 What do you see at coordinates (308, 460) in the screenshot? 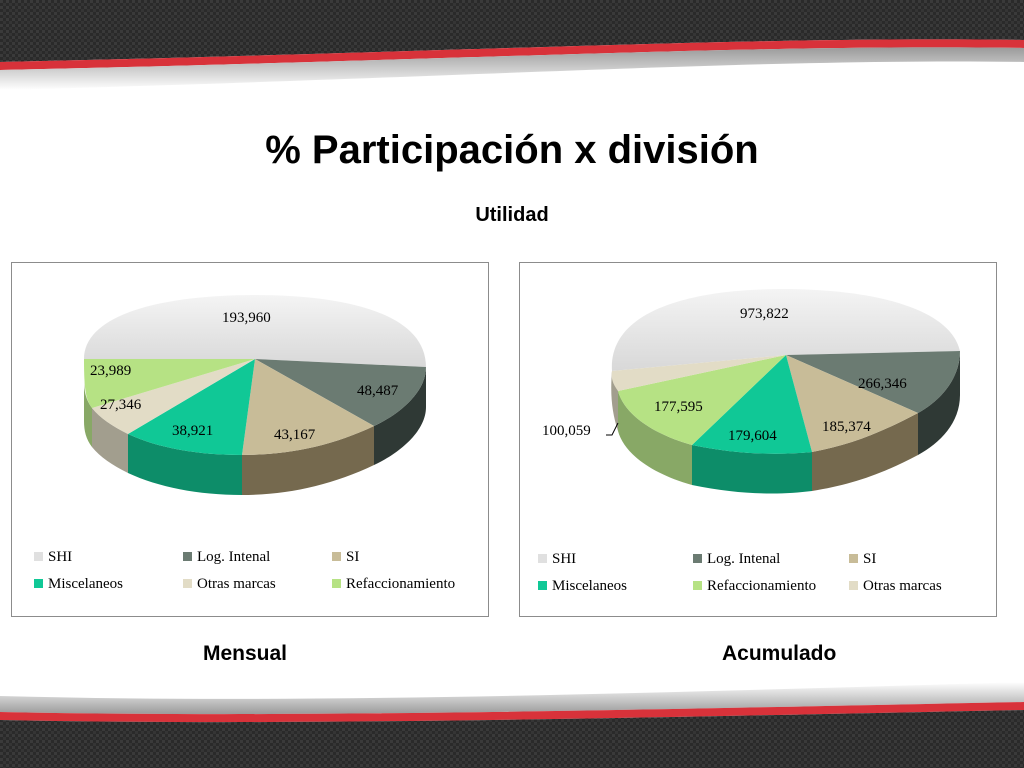
I see `slice-side-si` at bounding box center [308, 460].